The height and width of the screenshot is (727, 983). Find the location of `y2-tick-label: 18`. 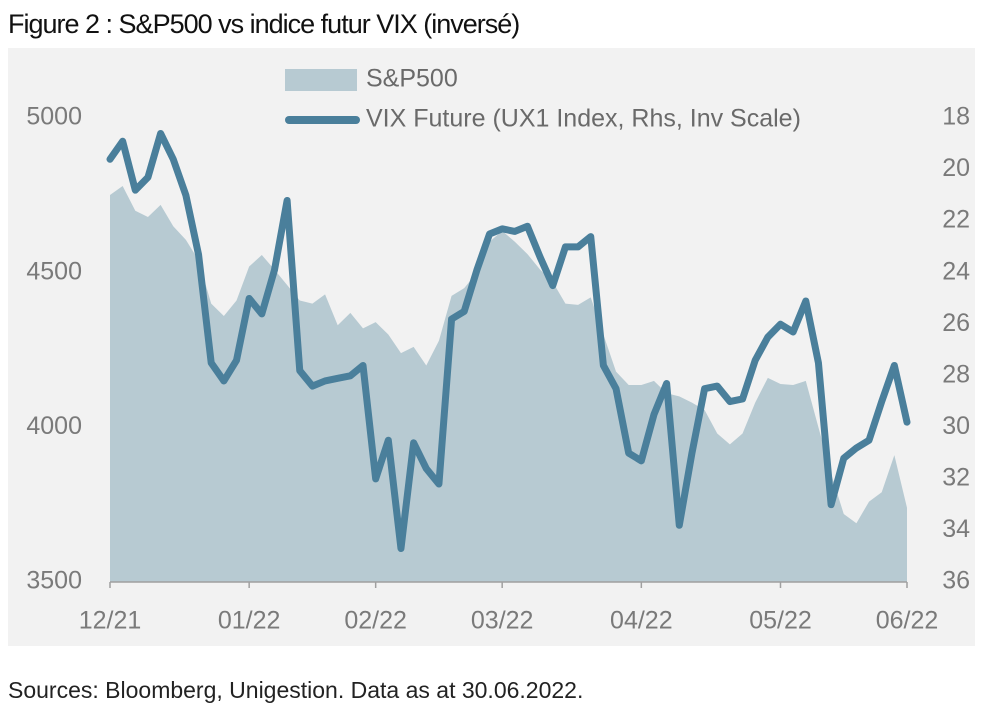

y2-tick-label: 18 is located at coordinates (956, 117).